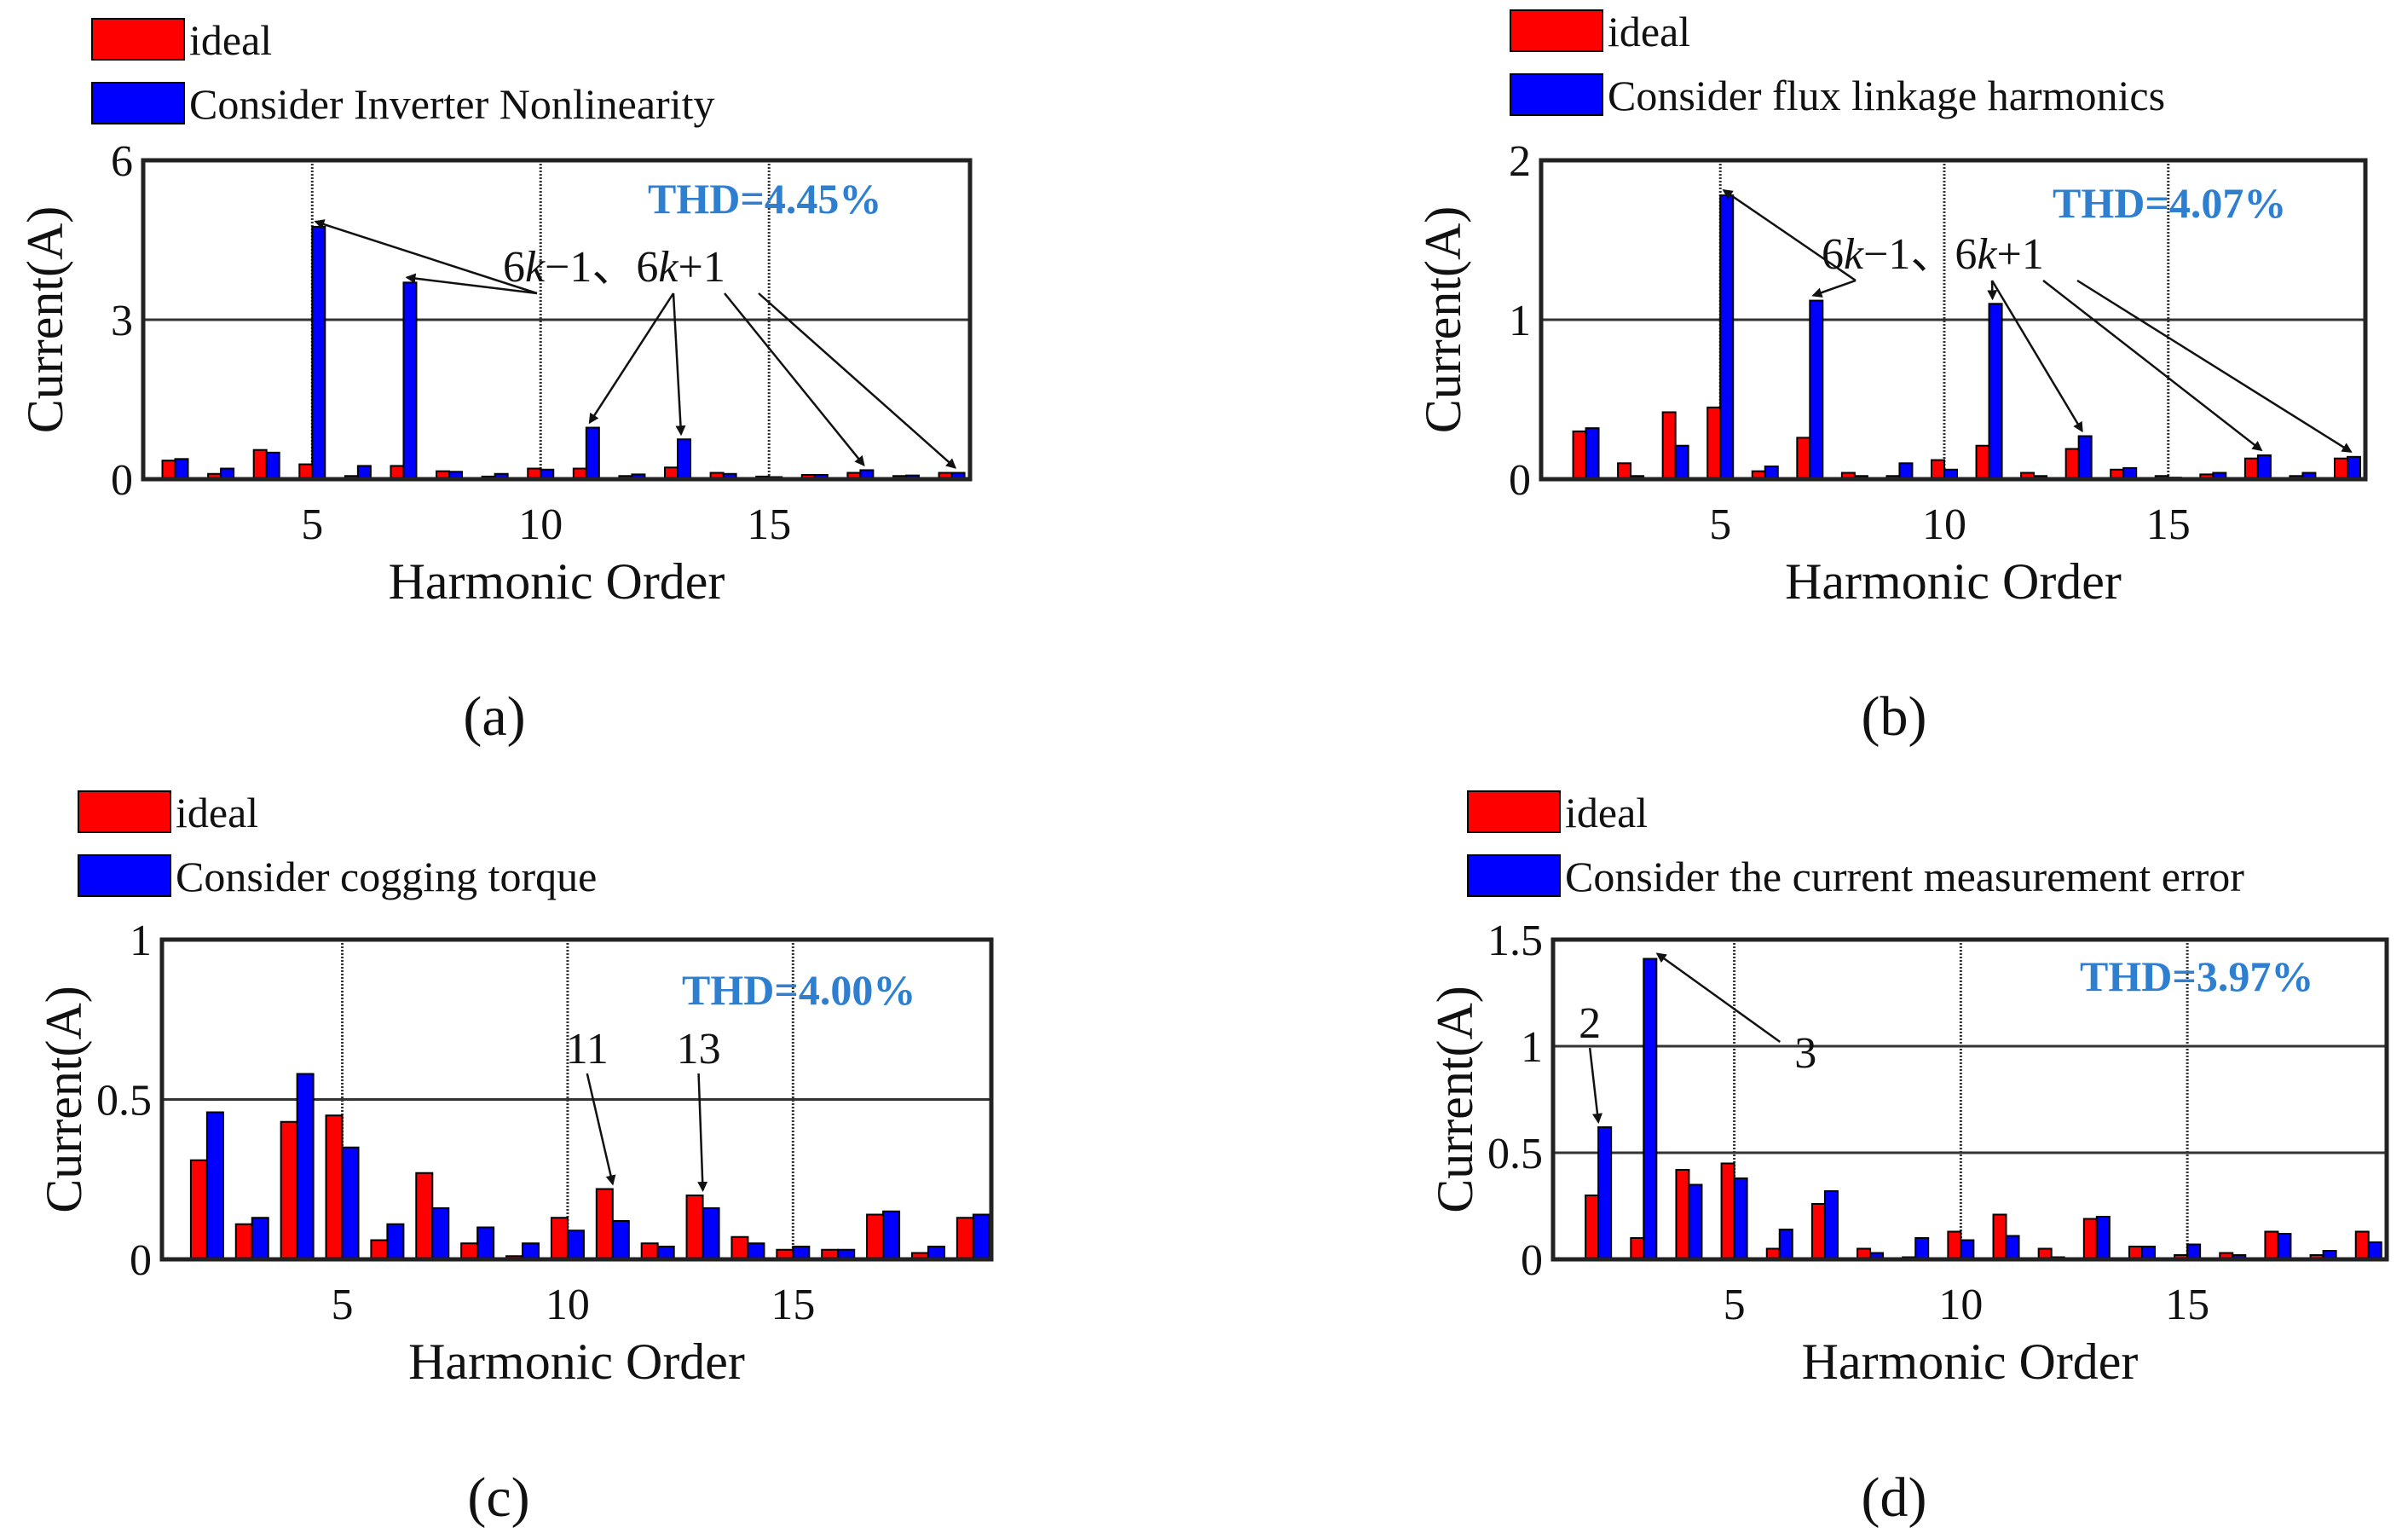  What do you see at coordinates (2169, 203) in the screenshot?
I see `thd-value: THD=4.07%` at bounding box center [2169, 203].